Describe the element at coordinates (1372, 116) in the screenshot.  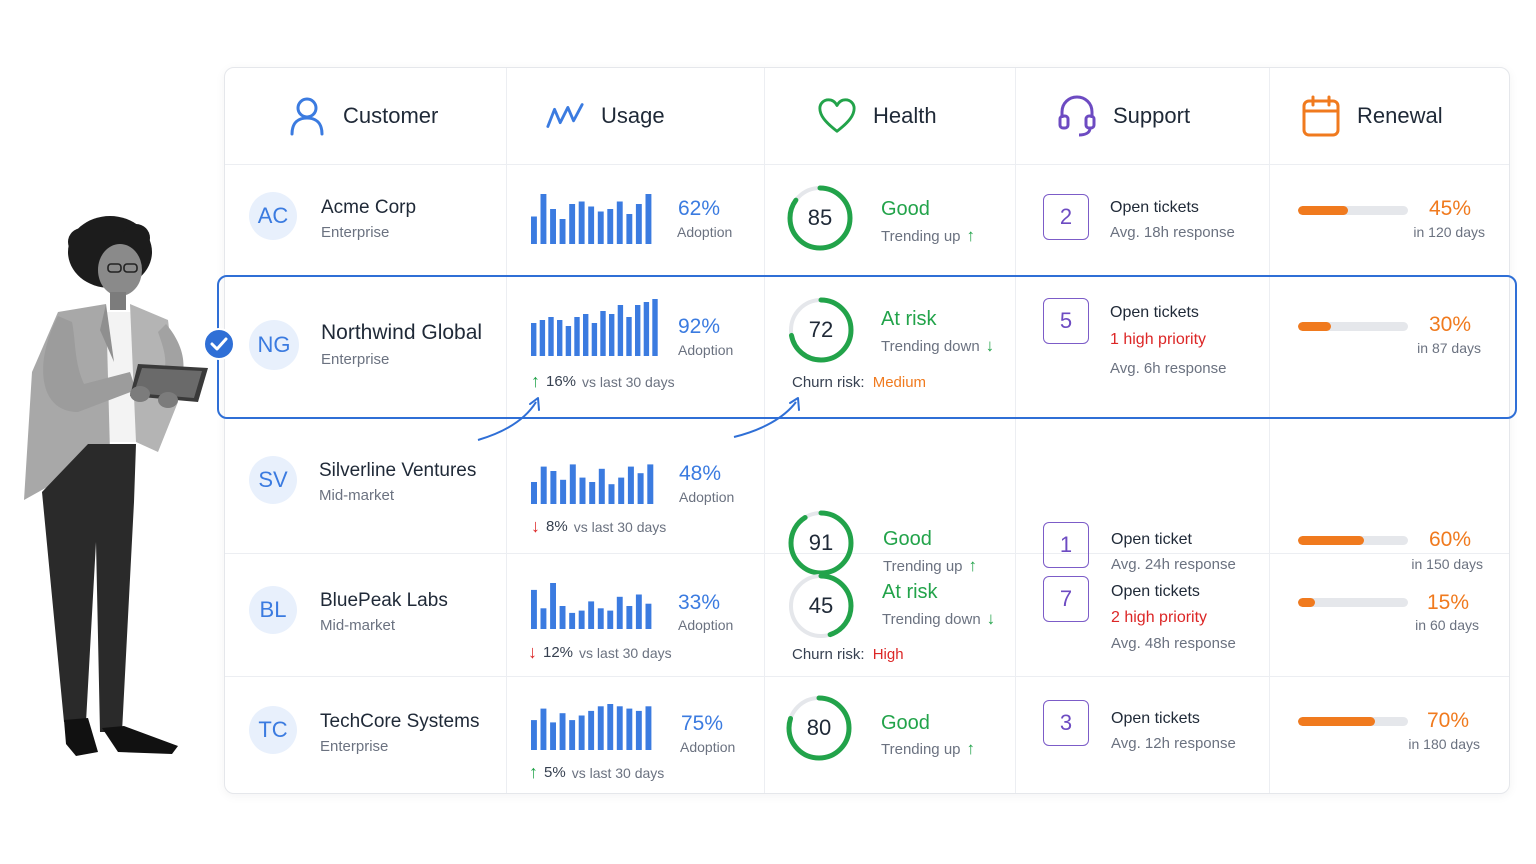
I see `header-renewal: Renewal` at that location.